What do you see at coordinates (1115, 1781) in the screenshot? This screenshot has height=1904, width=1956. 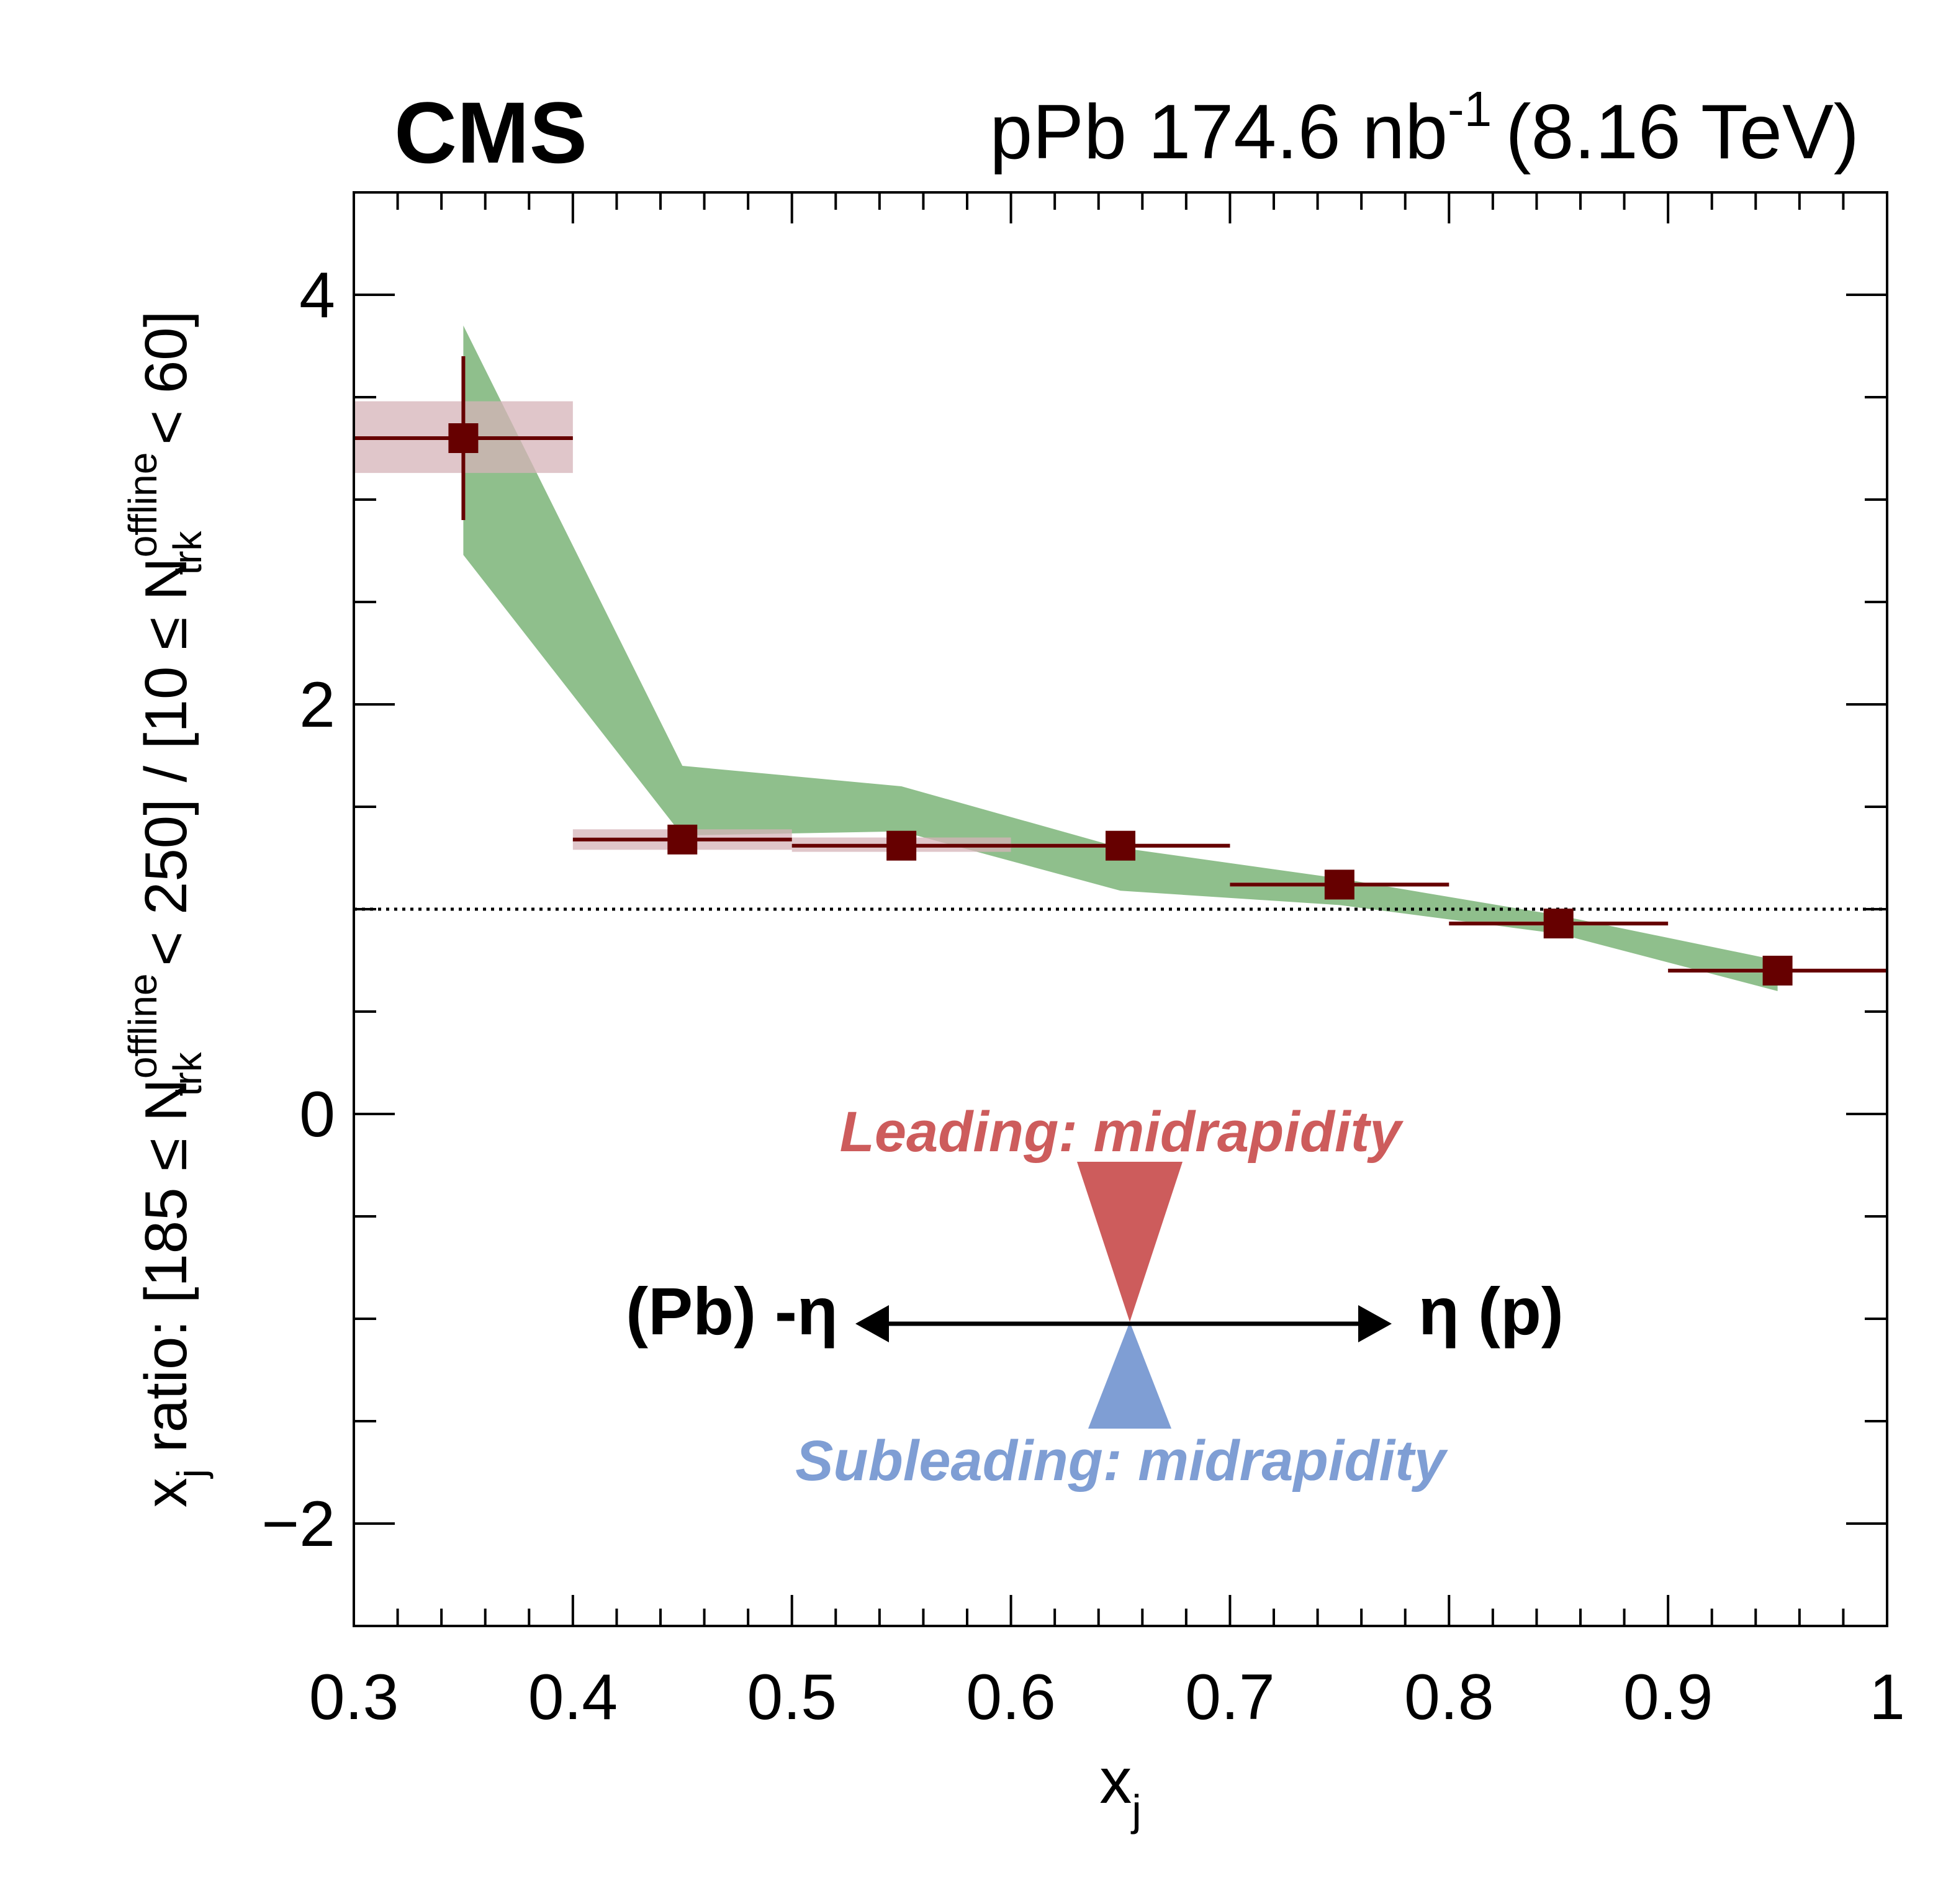 I see `x-title-main: x` at bounding box center [1115, 1781].